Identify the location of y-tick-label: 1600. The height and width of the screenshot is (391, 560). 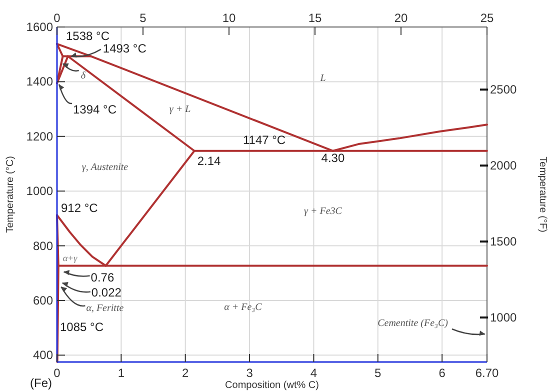
(40, 27).